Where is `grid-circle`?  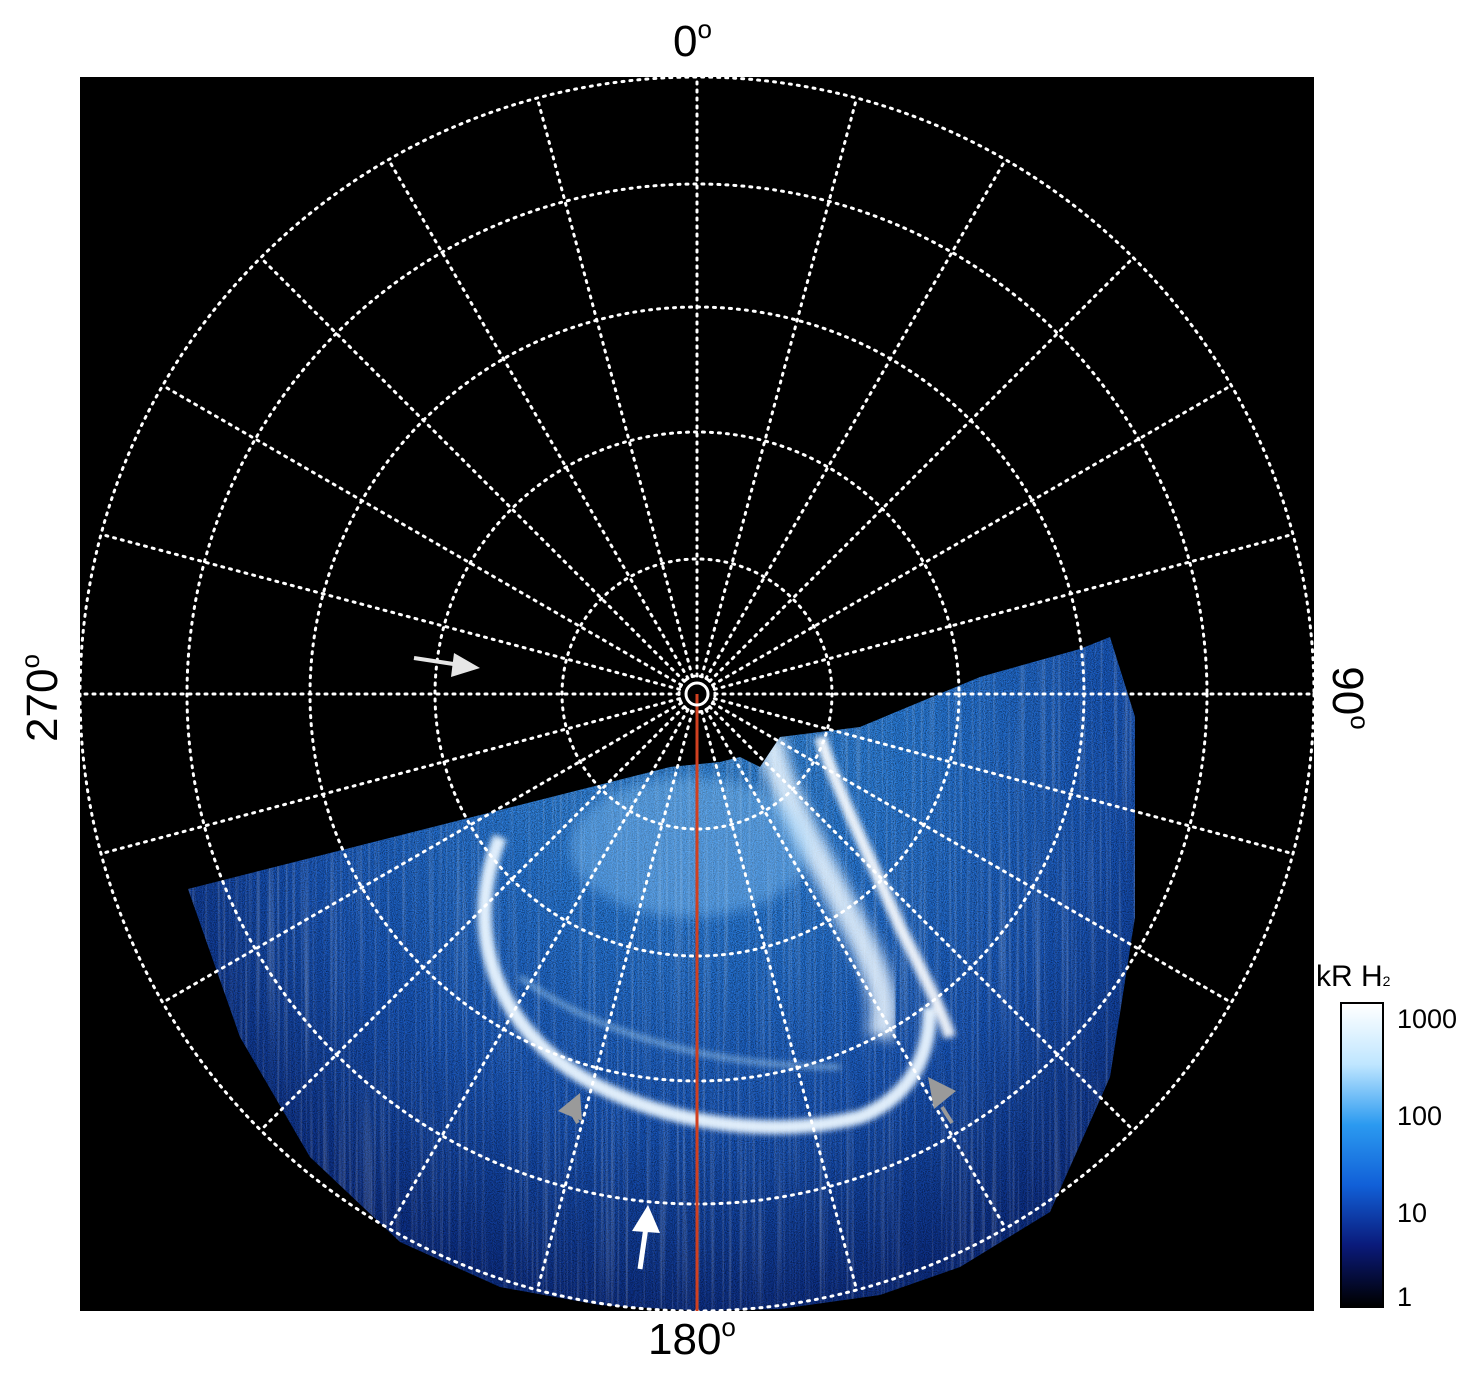
grid-circle is located at coordinates (697, 694).